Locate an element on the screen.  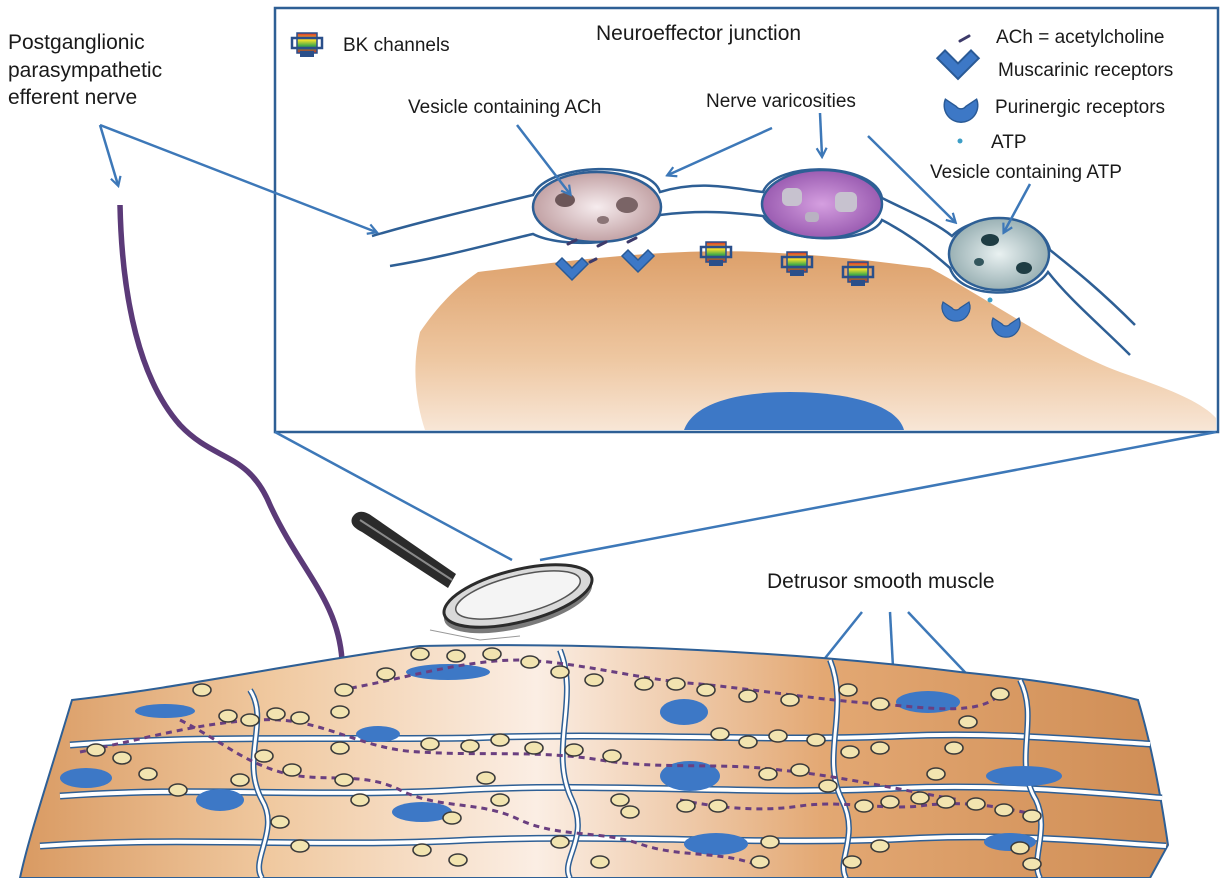
legend-label-purinergic: Purinergic receptors is located at coordinates (1080, 107).